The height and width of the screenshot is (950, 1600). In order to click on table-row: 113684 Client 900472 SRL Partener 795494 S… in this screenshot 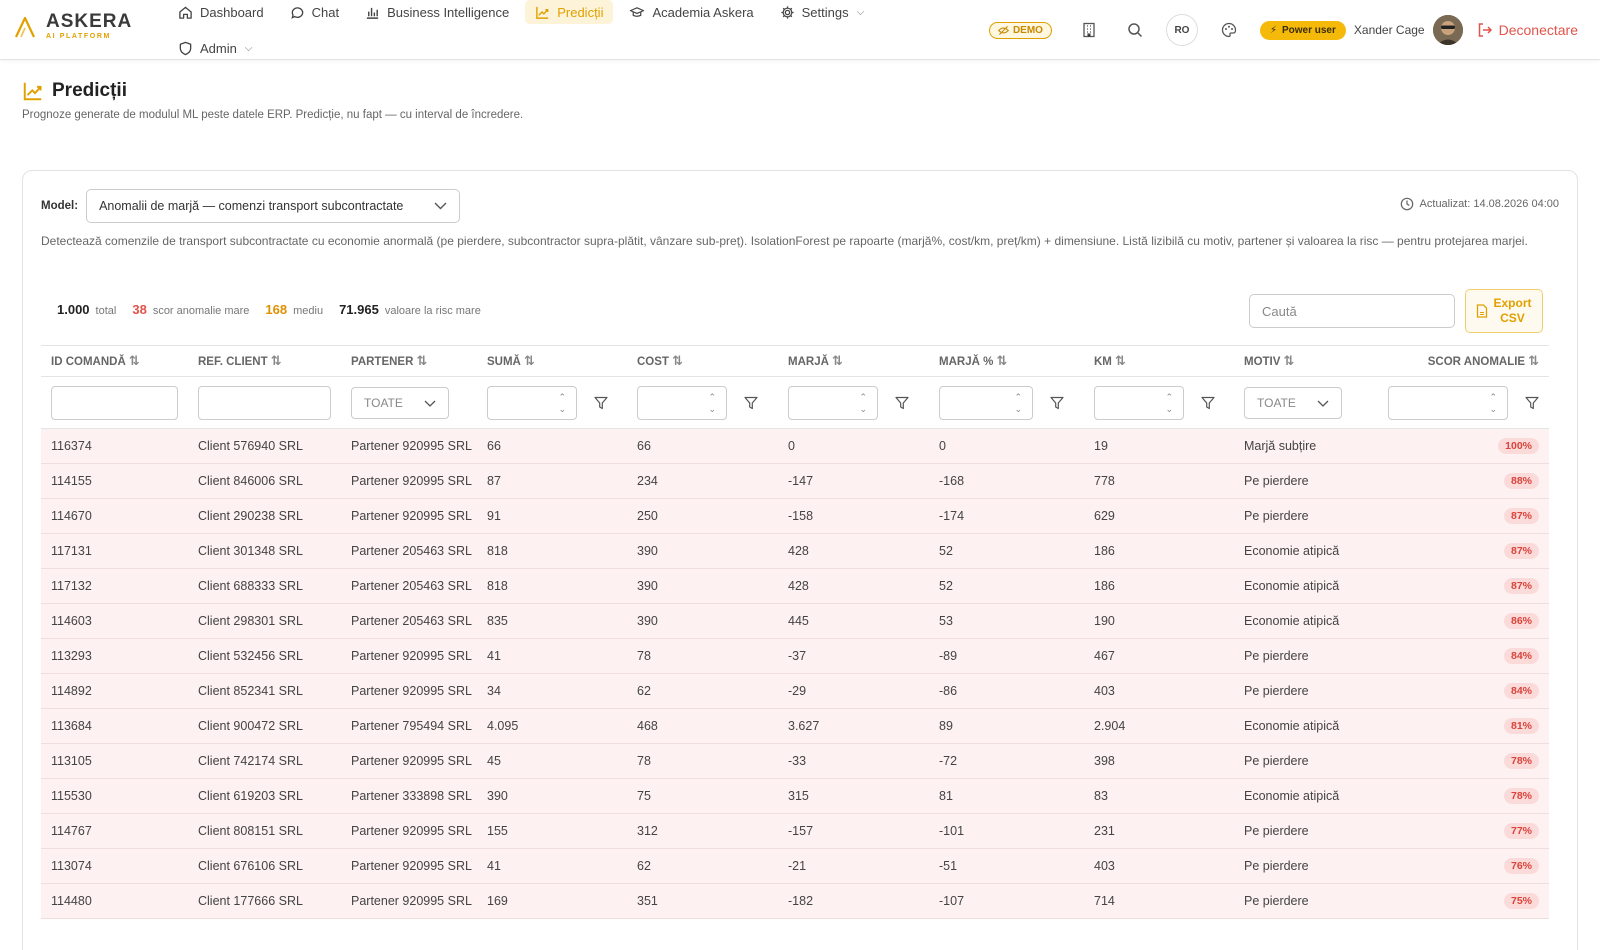, I will do `click(795, 726)`.